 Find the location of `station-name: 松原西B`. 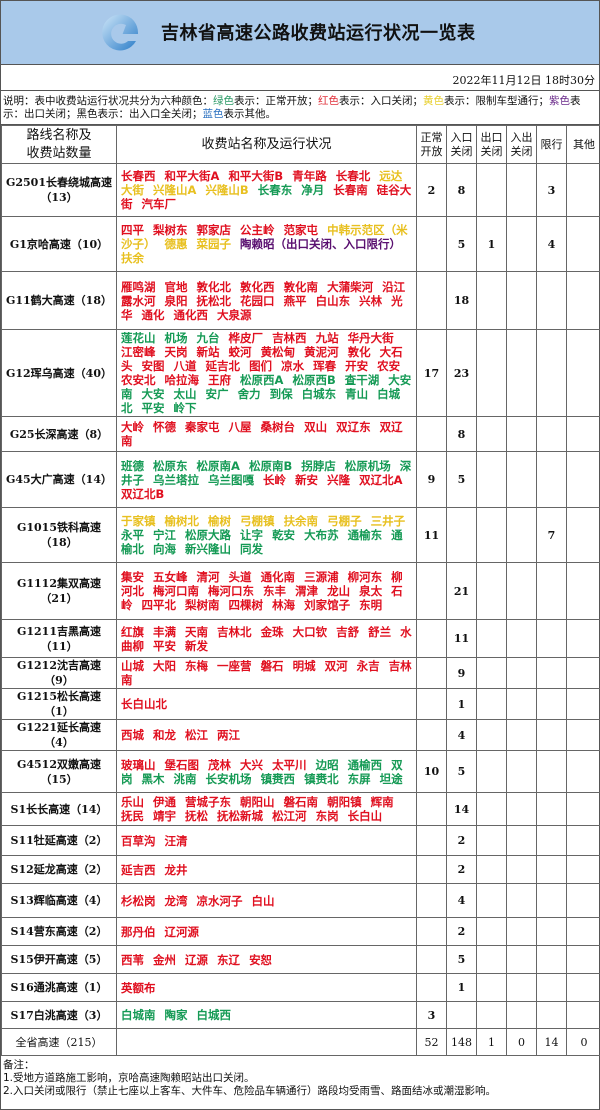

station-name: 松原西B is located at coordinates (313, 380).